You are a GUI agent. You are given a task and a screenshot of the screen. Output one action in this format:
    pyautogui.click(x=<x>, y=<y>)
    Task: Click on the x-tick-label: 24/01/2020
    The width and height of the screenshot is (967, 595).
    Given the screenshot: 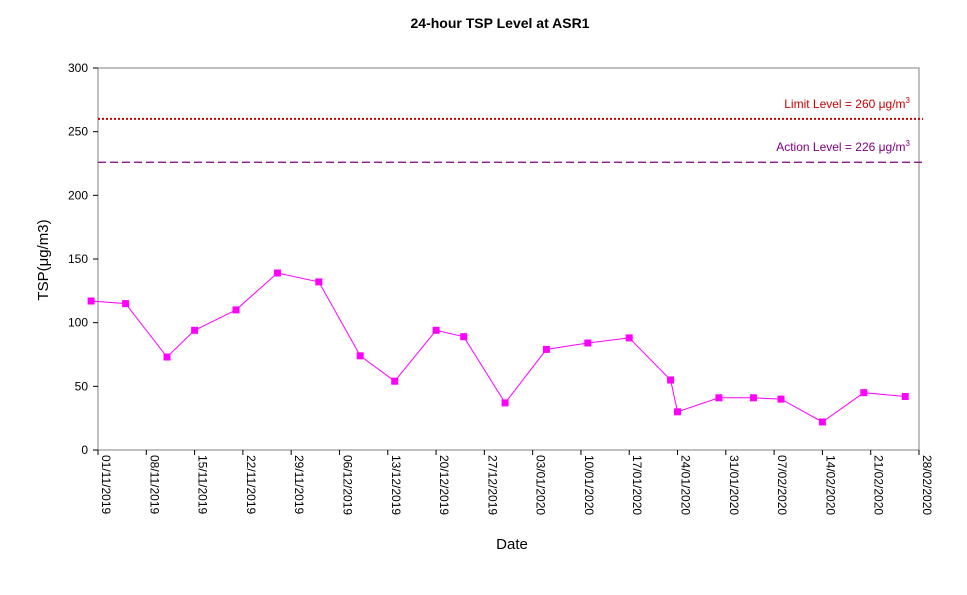 What is the action you would take?
    pyautogui.click(x=686, y=485)
    